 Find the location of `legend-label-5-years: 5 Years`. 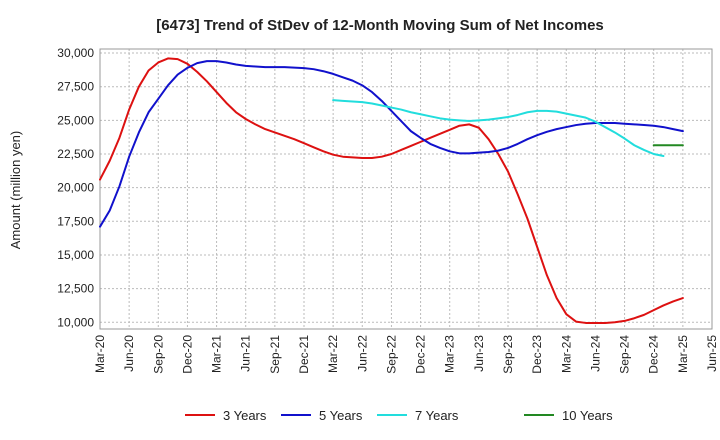

legend-label-5-years: 5 Years is located at coordinates (341, 415).